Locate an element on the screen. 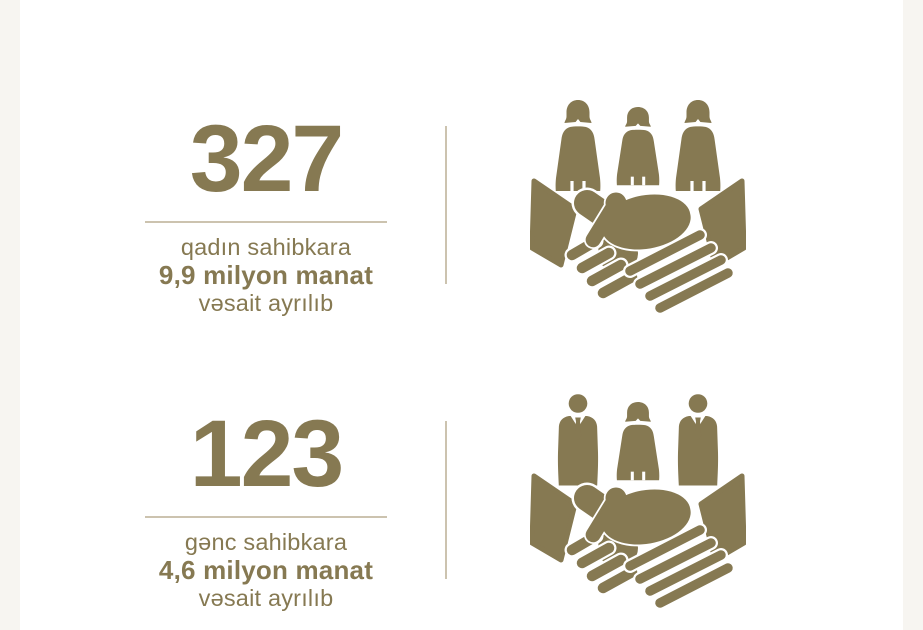  women-group-handshake-icon is located at coordinates (638, 206).